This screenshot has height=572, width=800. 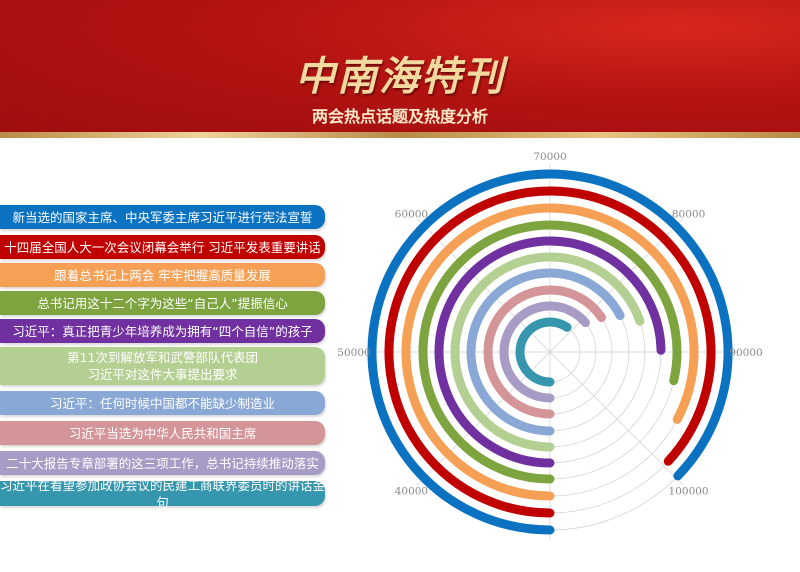 I want to click on page-subtitle: 两会热点话题及热度分析, so click(x=399, y=116).